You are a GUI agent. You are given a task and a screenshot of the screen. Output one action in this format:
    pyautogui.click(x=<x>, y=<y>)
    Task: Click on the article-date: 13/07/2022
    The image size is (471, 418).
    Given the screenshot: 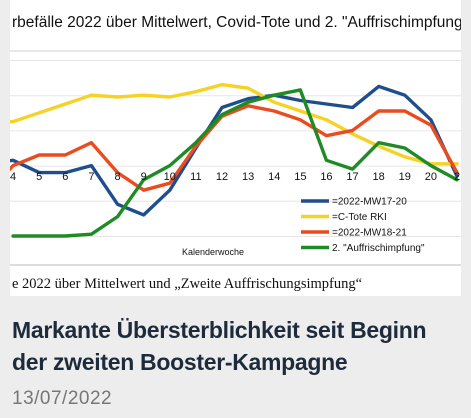 What is the action you would take?
    pyautogui.click(x=62, y=398)
    